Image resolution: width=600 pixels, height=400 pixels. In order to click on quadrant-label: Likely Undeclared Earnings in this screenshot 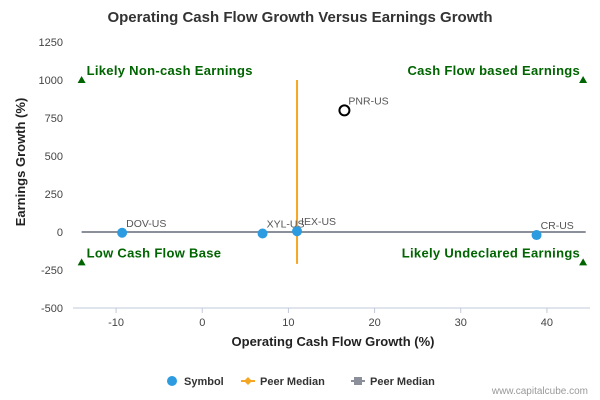, I will do `click(491, 252)`.